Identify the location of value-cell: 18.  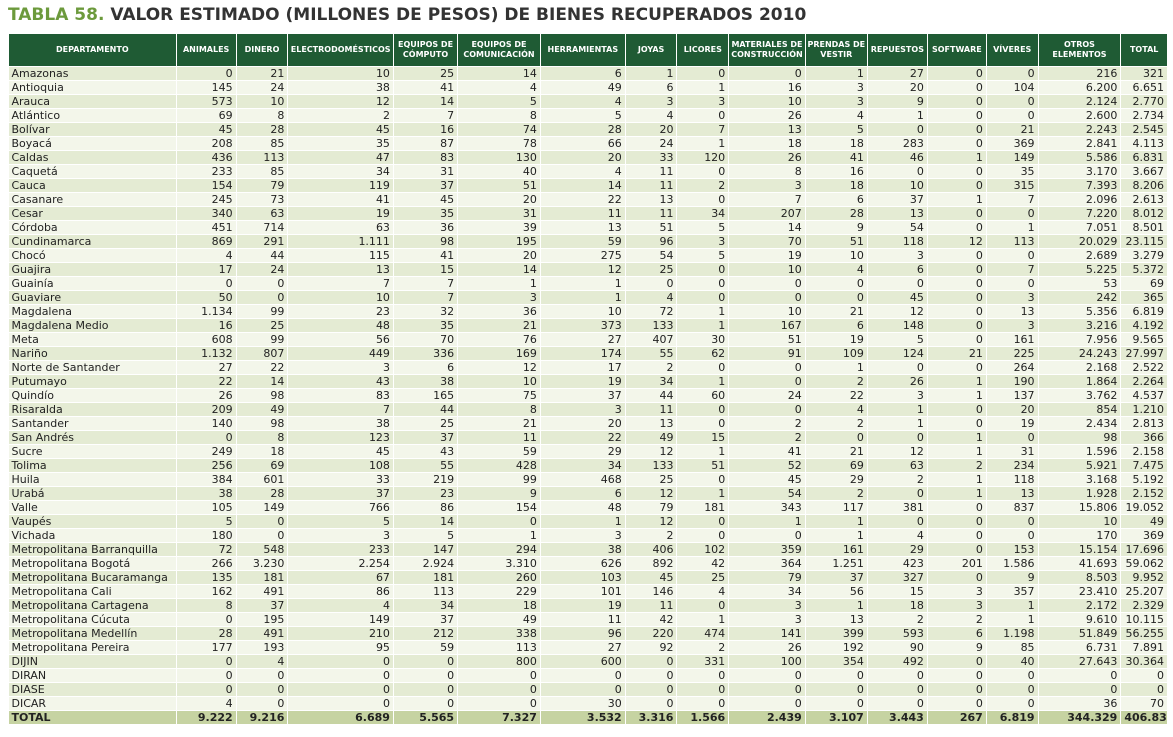
(836, 185).